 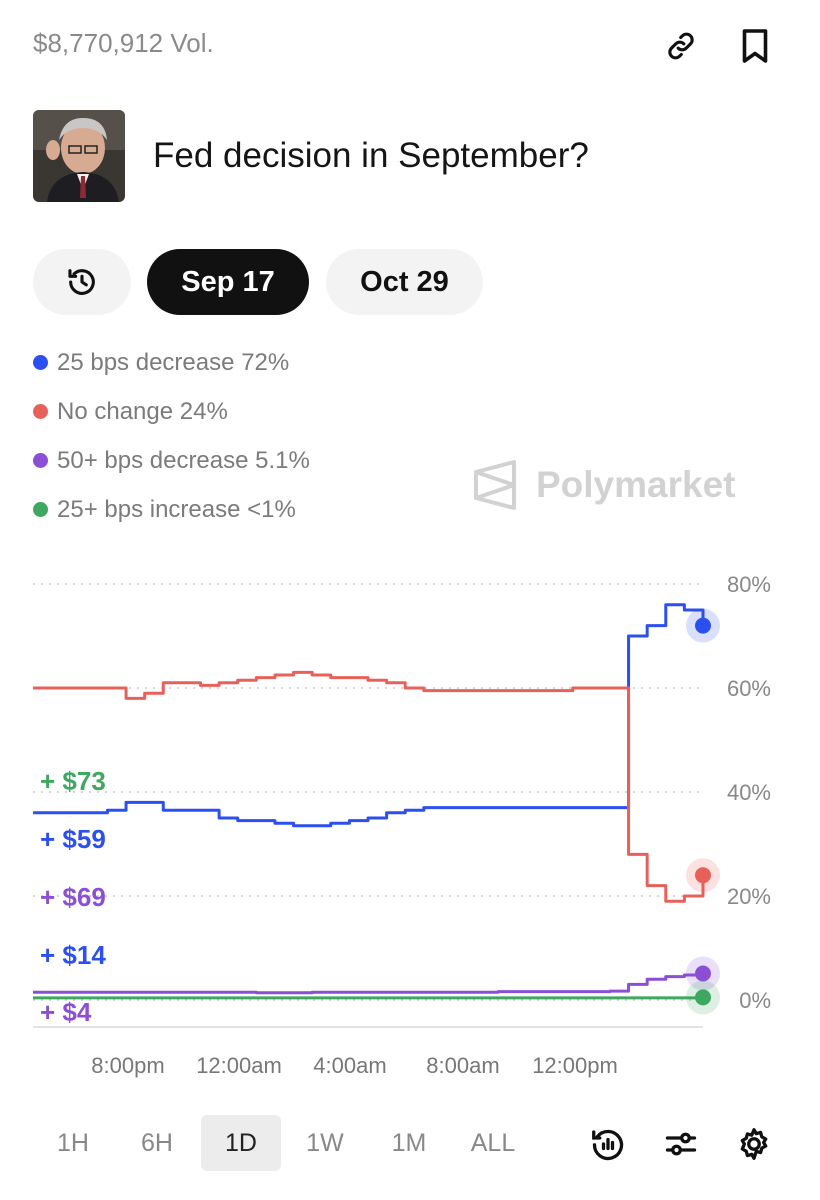 What do you see at coordinates (285, 1143) in the screenshot?
I see `time-range-tabs: 1H 6H 1D 1W 1M ALL` at bounding box center [285, 1143].